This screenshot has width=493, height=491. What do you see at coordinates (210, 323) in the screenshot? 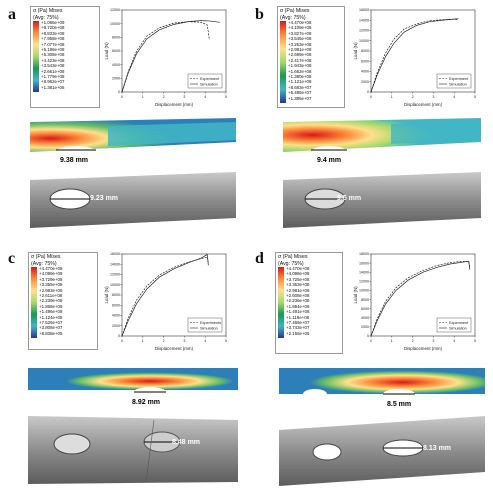
I see `legend-entry: Experiments` at bounding box center [210, 323].